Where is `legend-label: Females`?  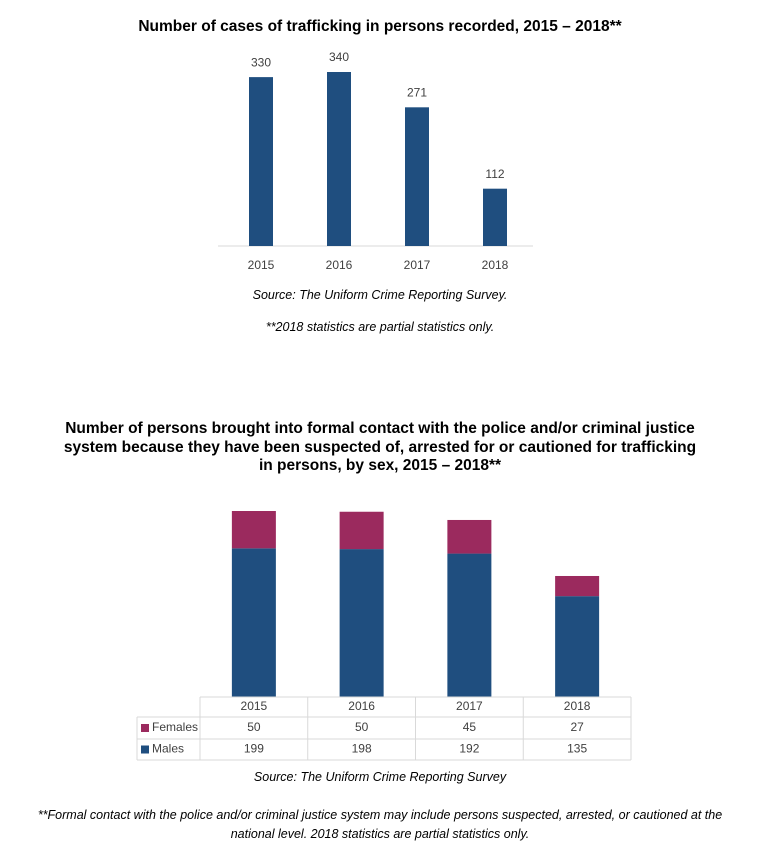 legend-label: Females is located at coordinates (175, 727).